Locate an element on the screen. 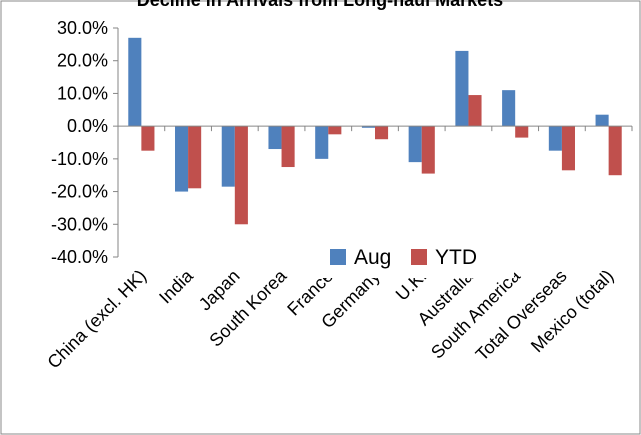 The width and height of the screenshot is (641, 435). y-tick-label: -20.0% is located at coordinates (79, 192).